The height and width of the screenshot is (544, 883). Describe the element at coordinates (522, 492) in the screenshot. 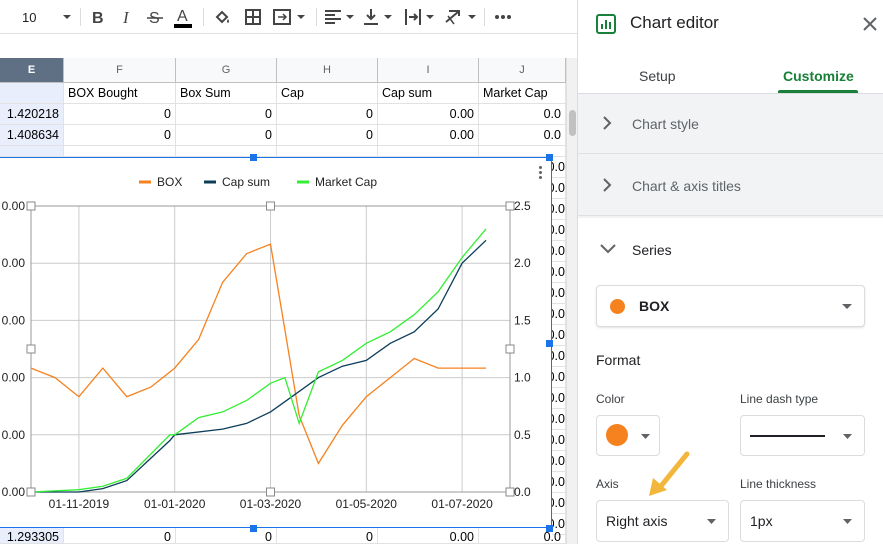

I see `right-axis-tick-label: 0.0` at that location.